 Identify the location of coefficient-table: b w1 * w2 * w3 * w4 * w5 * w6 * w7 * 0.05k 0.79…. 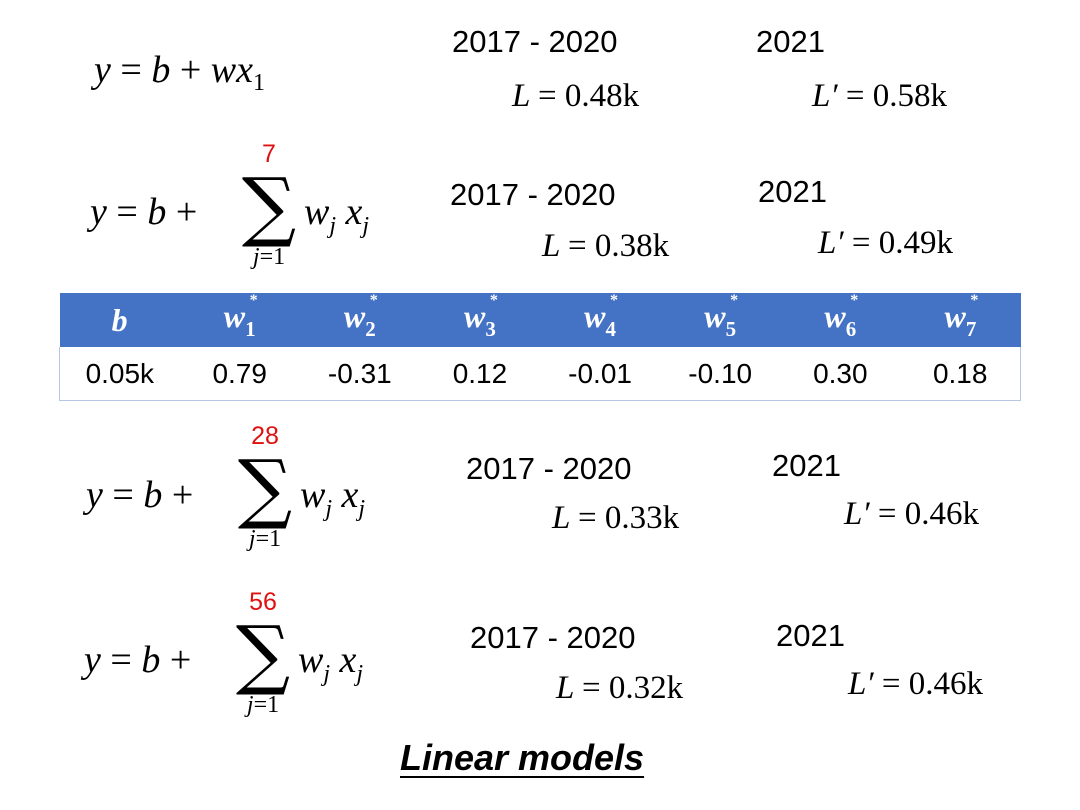
(540, 346).